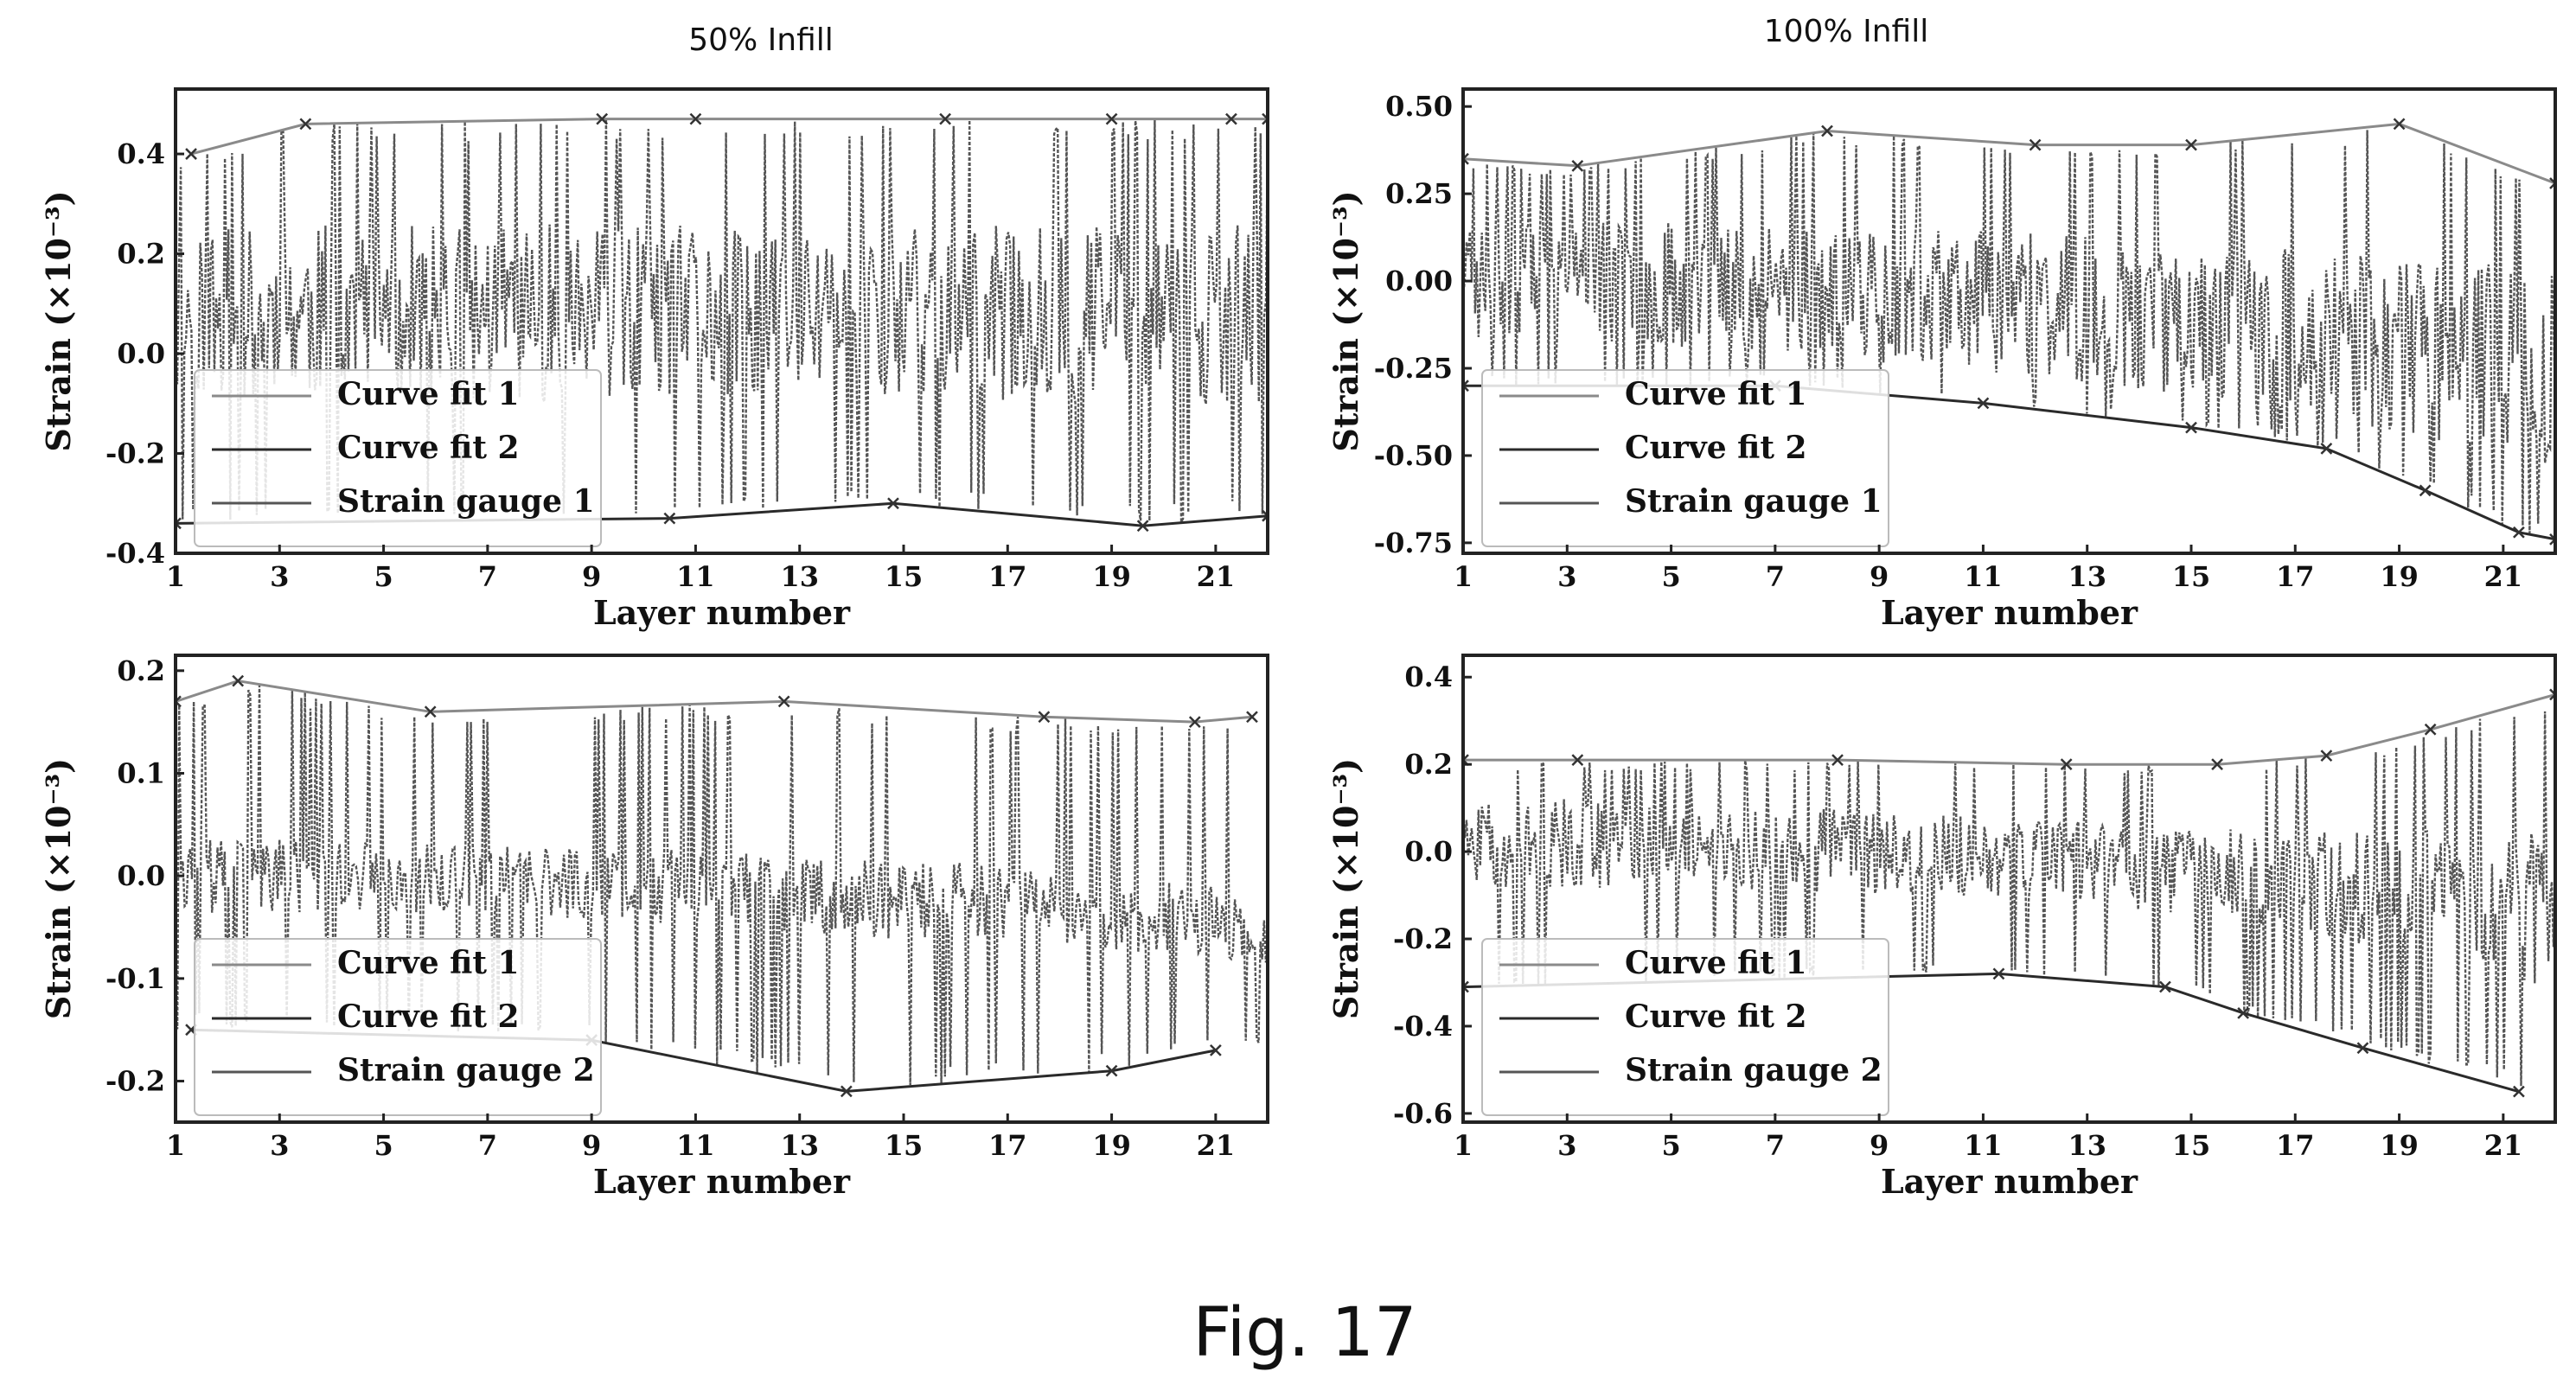 The image size is (2576, 1391). I want to click on y-tick-label: -0.75, so click(1414, 542).